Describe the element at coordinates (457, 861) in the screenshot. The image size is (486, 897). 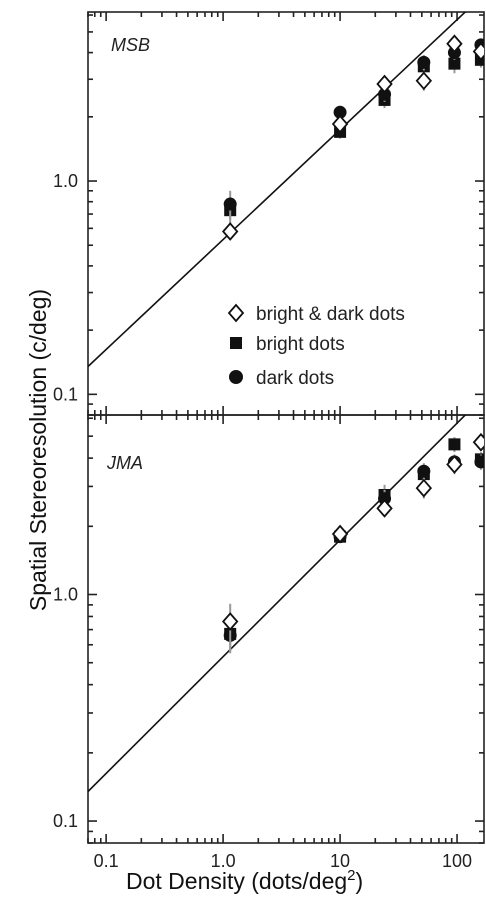
I see `x-tick-label: 100` at that location.